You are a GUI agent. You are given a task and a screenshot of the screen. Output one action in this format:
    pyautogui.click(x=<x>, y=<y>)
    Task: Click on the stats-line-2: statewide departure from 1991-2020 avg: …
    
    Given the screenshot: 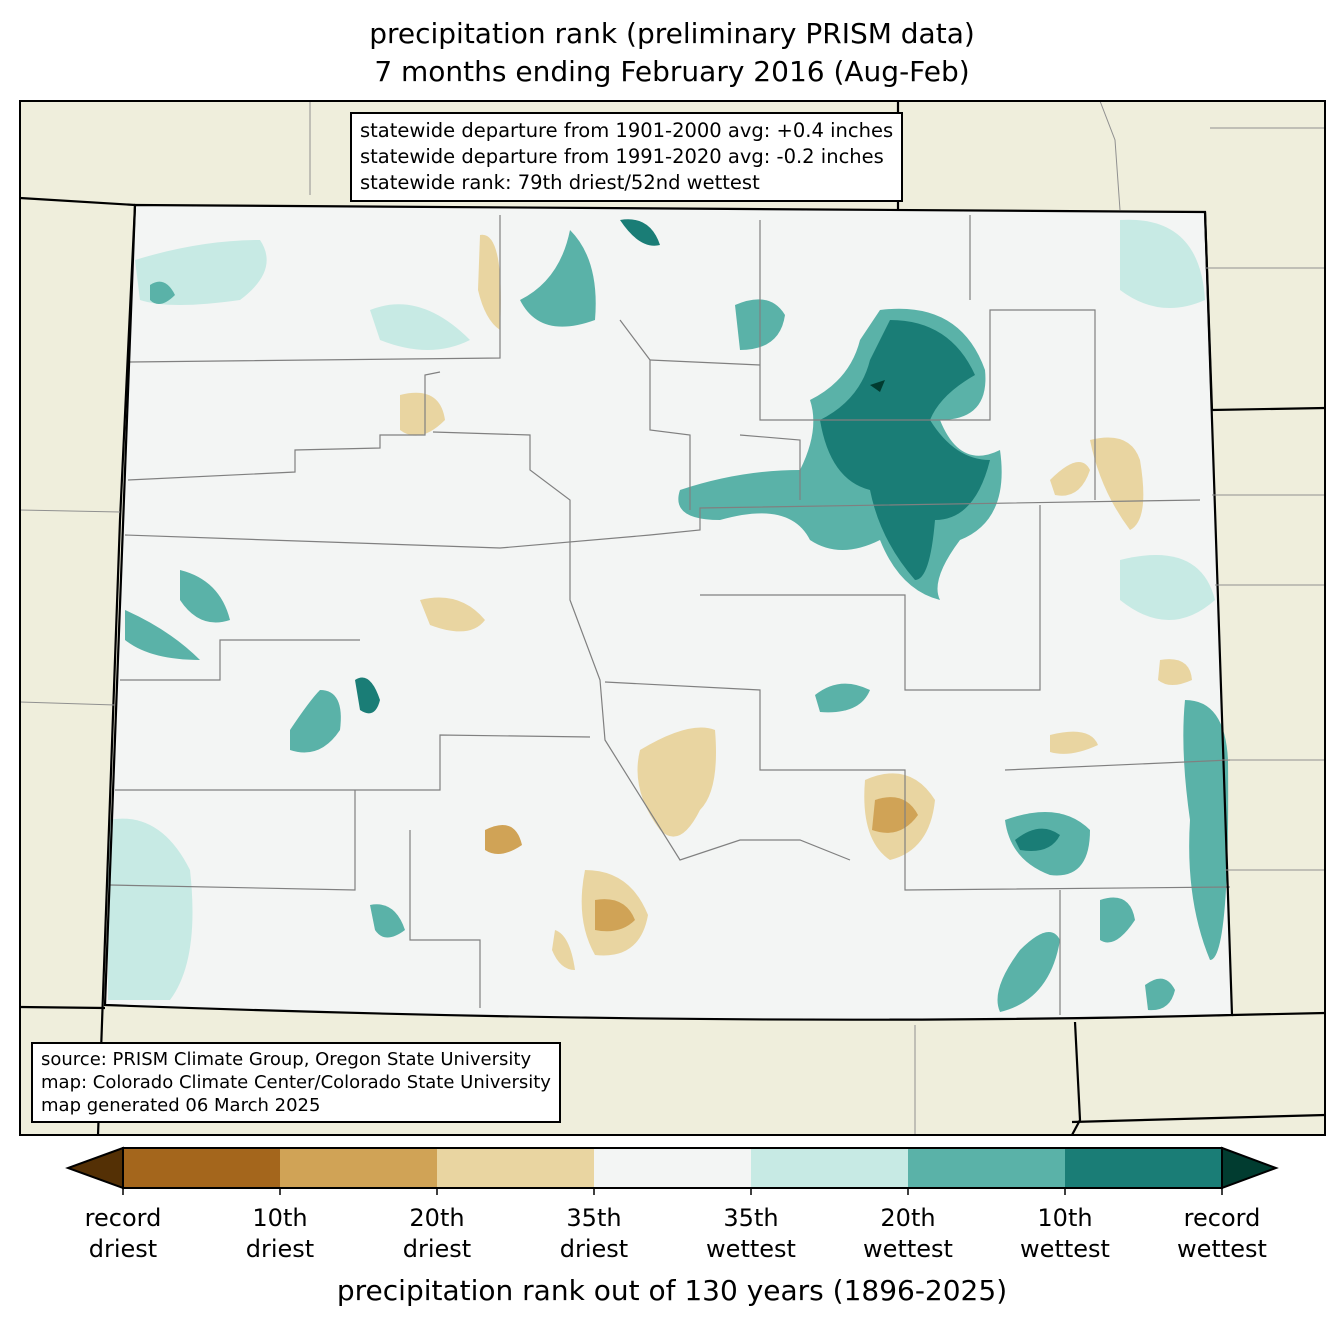 What is the action you would take?
    pyautogui.click(x=622, y=156)
    